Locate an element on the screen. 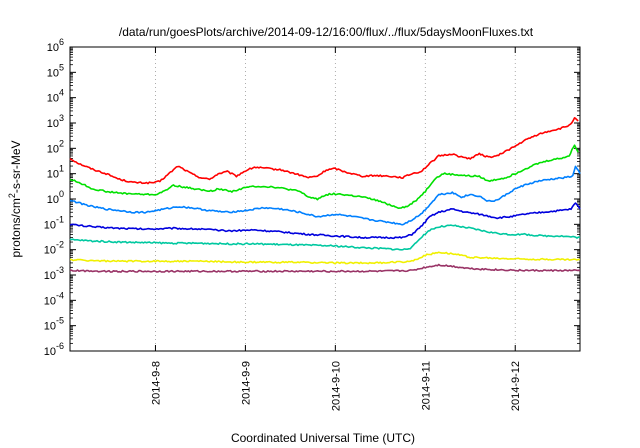 This screenshot has height=448, width=640. y-tick-label: 10⁴ is located at coordinates (55, 96).